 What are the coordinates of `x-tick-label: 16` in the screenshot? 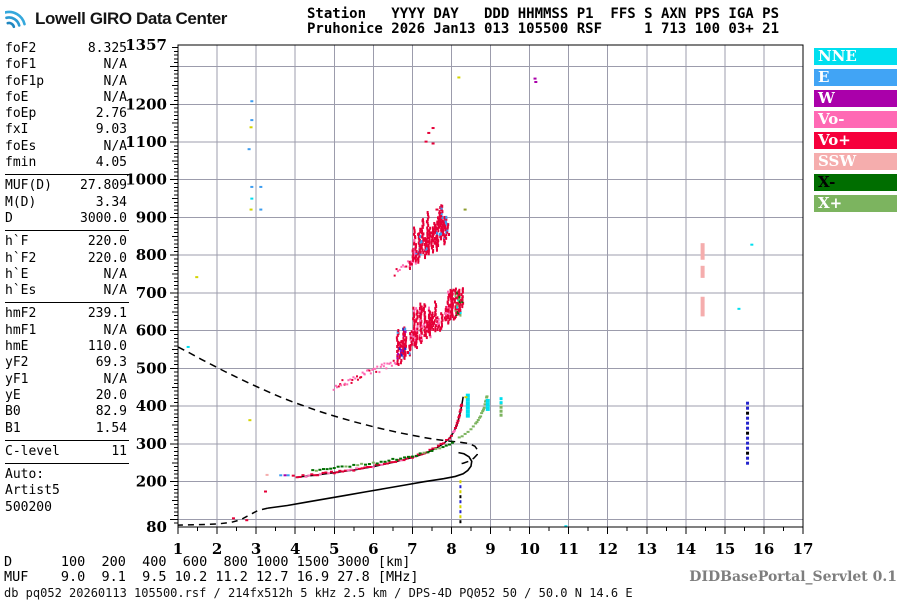 It's located at (764, 549).